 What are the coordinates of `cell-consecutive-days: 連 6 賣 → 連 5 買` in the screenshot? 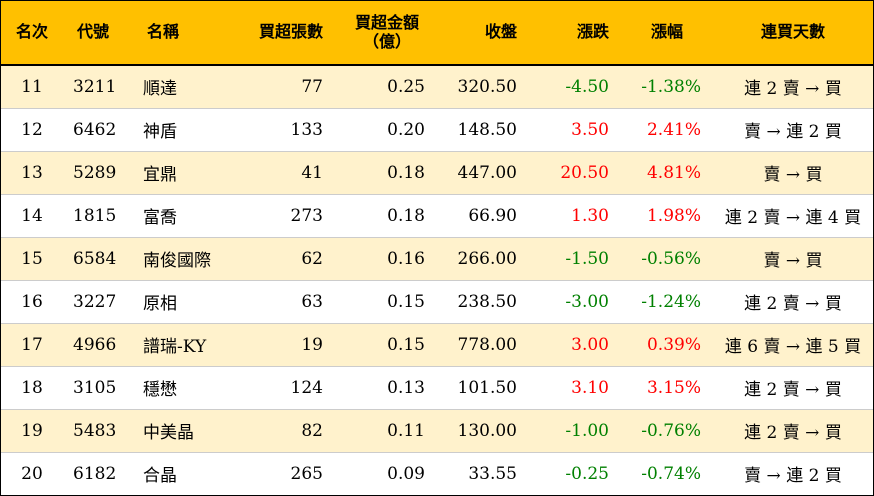 It's located at (793, 344).